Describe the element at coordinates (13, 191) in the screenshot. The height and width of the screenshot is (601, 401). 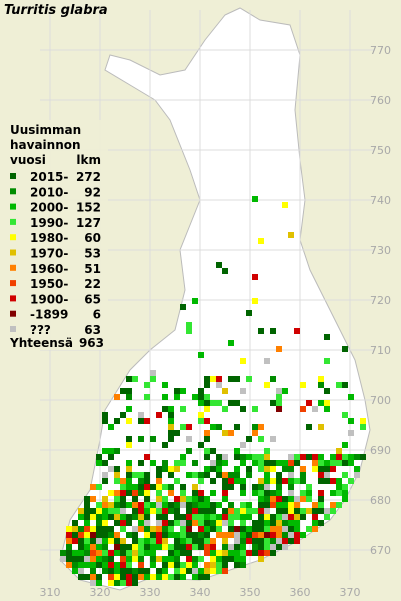
I see `legend-swatch` at that location.